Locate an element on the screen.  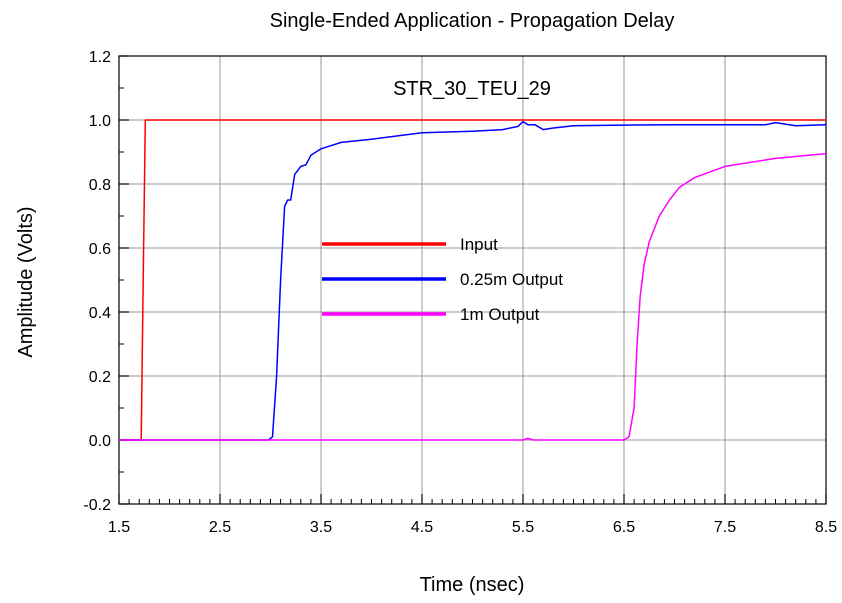
y-tick-label: 0.2 is located at coordinates (100, 377).